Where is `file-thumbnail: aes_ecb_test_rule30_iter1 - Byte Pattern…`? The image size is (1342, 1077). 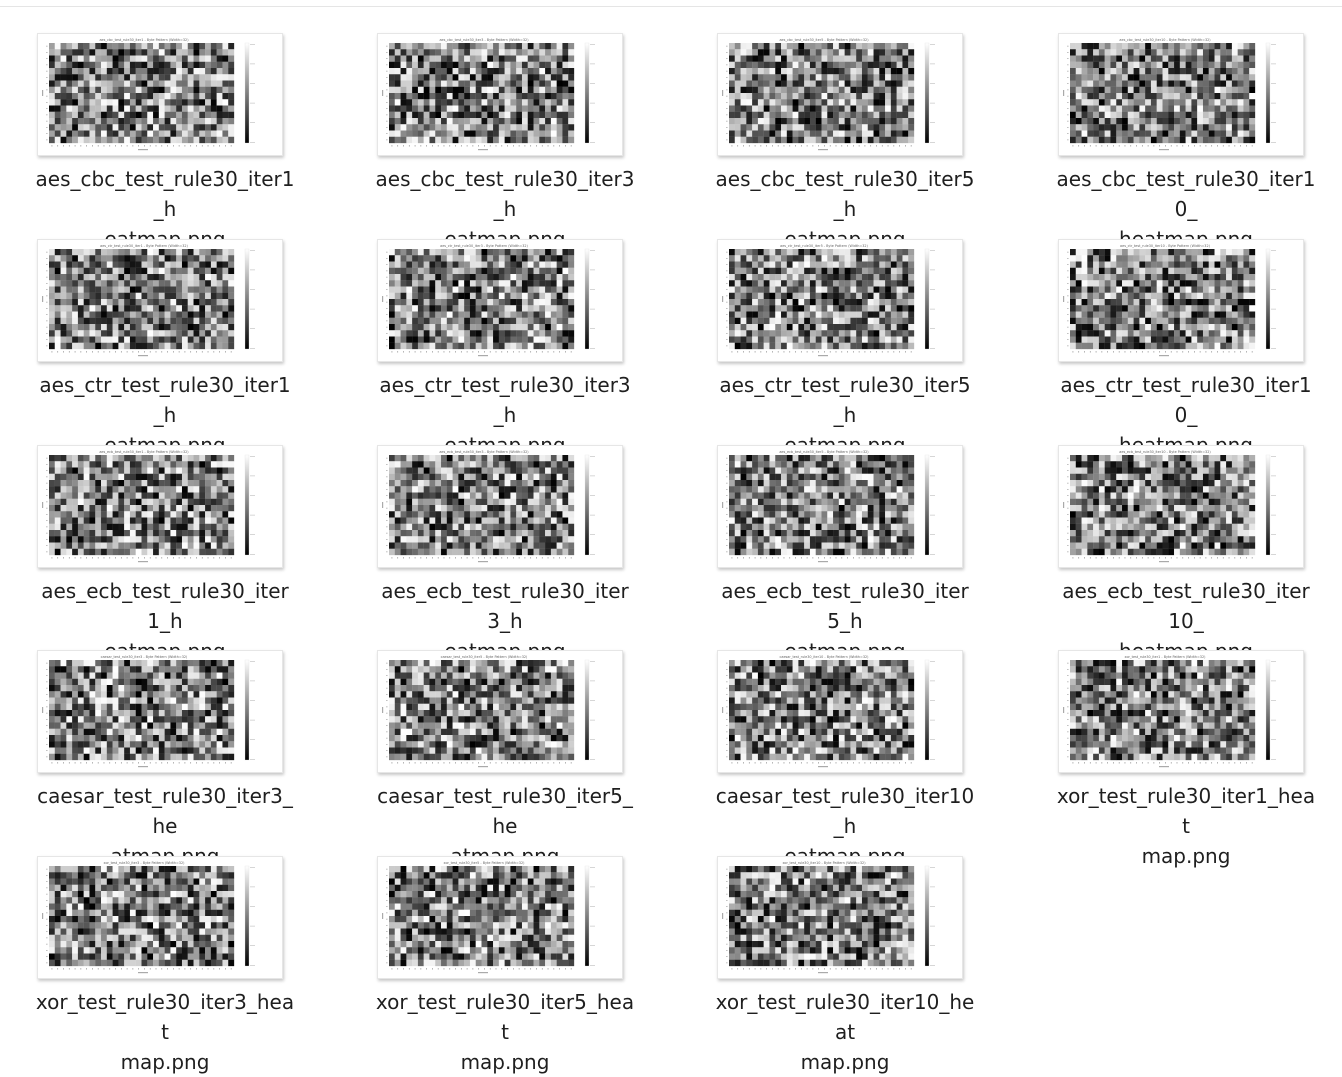
file-thumbnail: aes_ecb_test_rule30_iter1 - Byte Pattern… is located at coordinates (160, 506).